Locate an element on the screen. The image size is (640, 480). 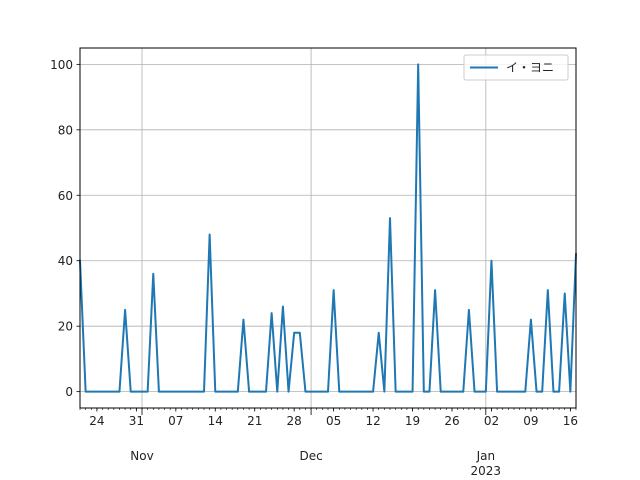
x-month-tick-label: Dec is located at coordinates (310, 456).